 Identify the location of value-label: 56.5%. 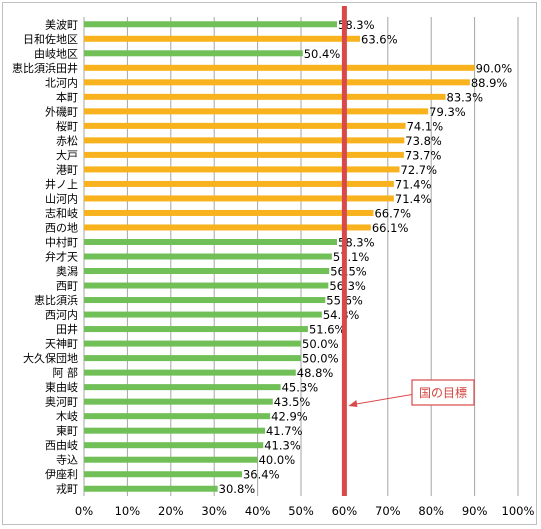
(348, 272).